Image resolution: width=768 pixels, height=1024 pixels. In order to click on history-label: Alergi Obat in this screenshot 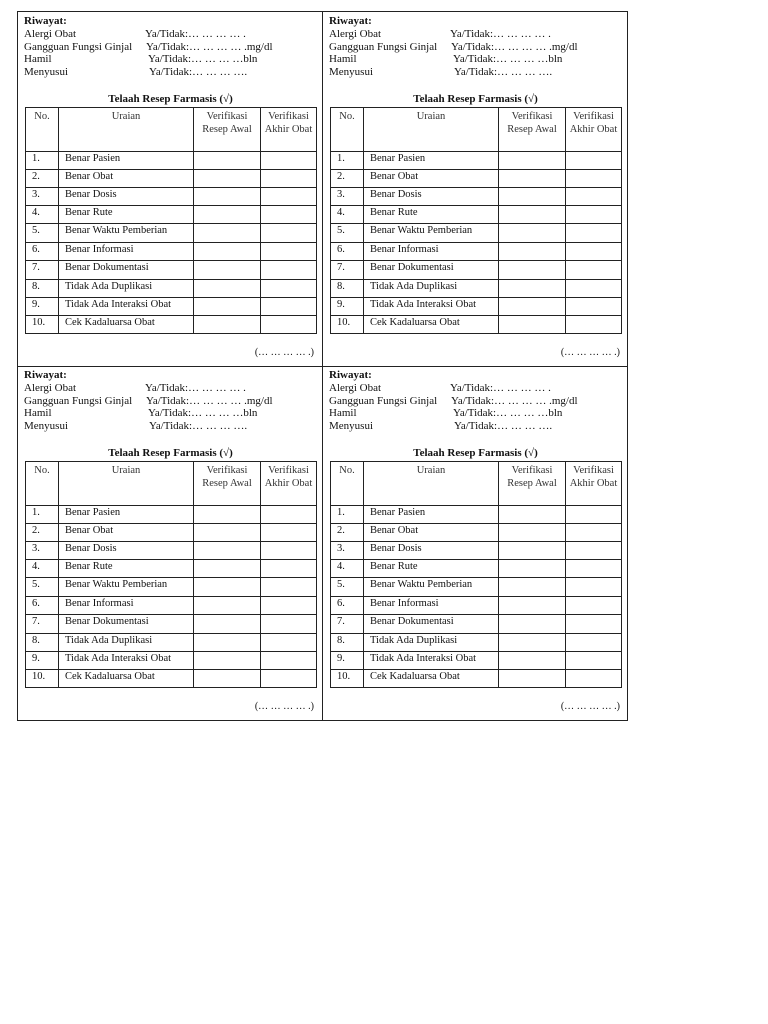, I will do `click(355, 387)`.